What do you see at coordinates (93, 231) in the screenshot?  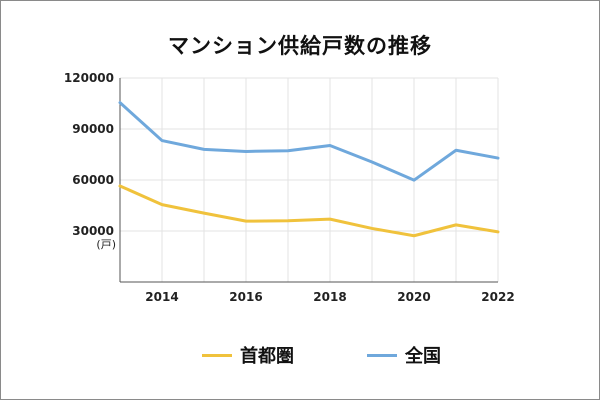 I see `y-tick-label: 30000` at bounding box center [93, 231].